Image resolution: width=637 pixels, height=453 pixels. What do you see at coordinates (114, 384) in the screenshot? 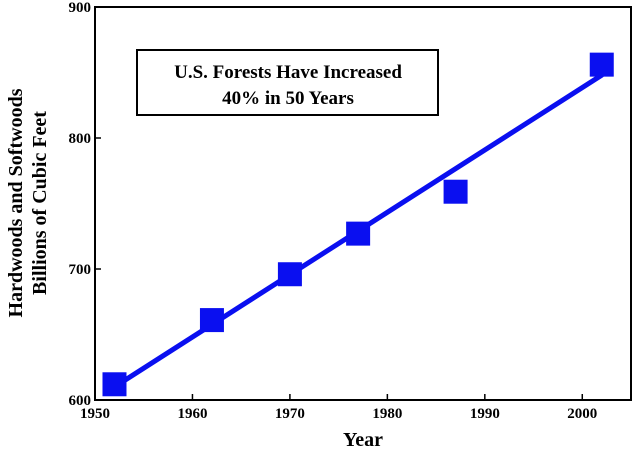
I see `data-point-1952` at bounding box center [114, 384].